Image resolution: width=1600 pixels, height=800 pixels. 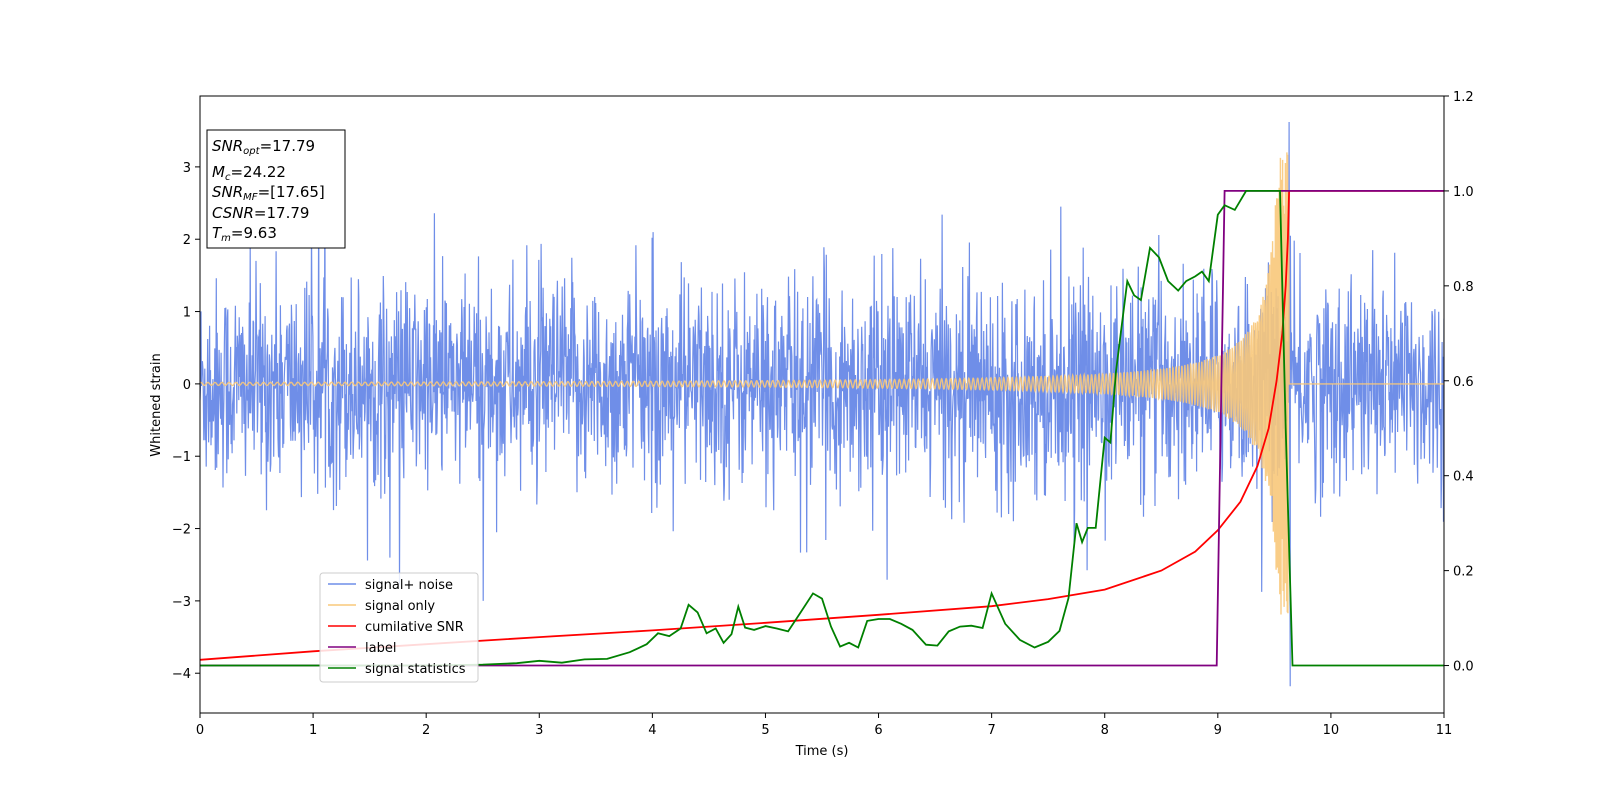 I want to click on x-tick-label: 6, so click(x=878, y=730).